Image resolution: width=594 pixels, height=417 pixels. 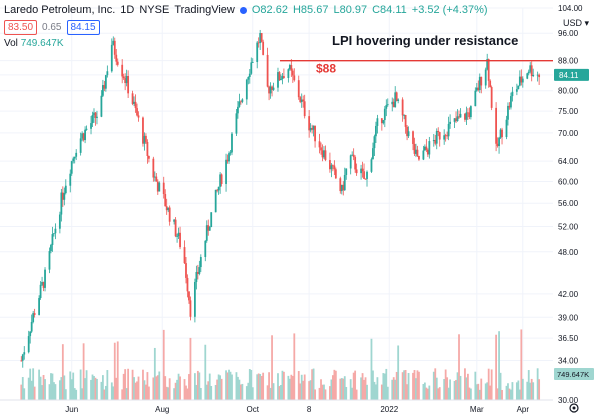 What do you see at coordinates (243, 10) in the screenshot?
I see `market-status-icon` at bounding box center [243, 10].